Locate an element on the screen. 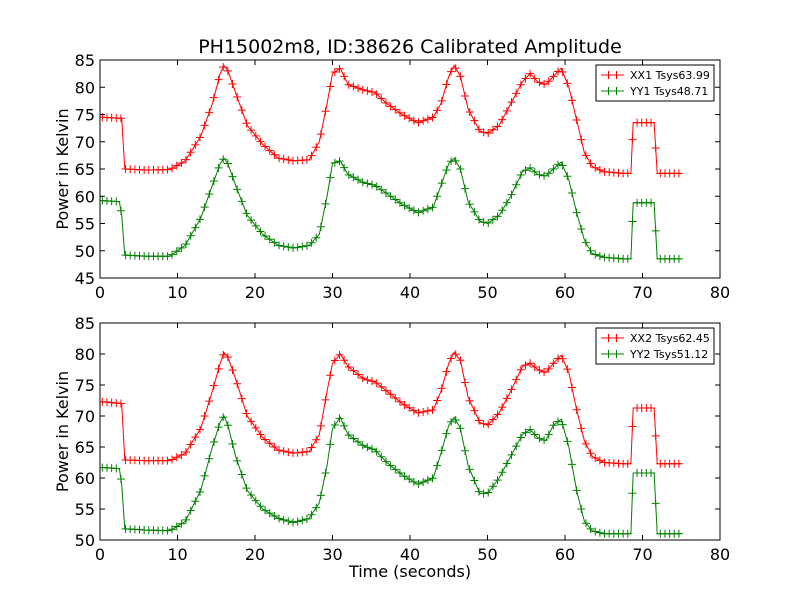  legend-box is located at coordinates (655, 346).